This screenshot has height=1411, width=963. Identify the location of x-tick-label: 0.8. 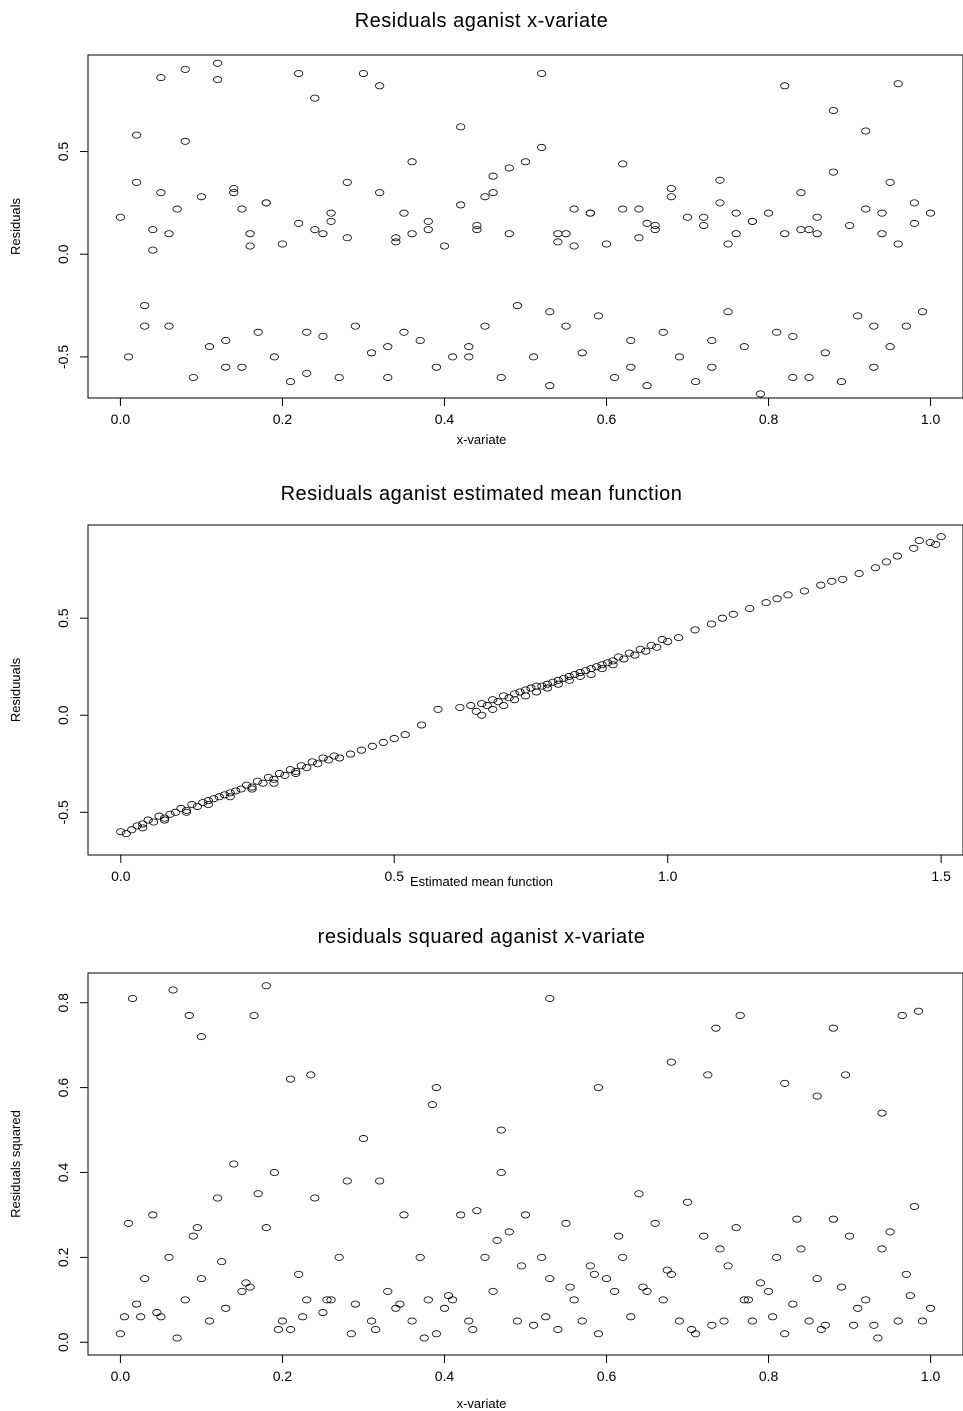
(769, 1376).